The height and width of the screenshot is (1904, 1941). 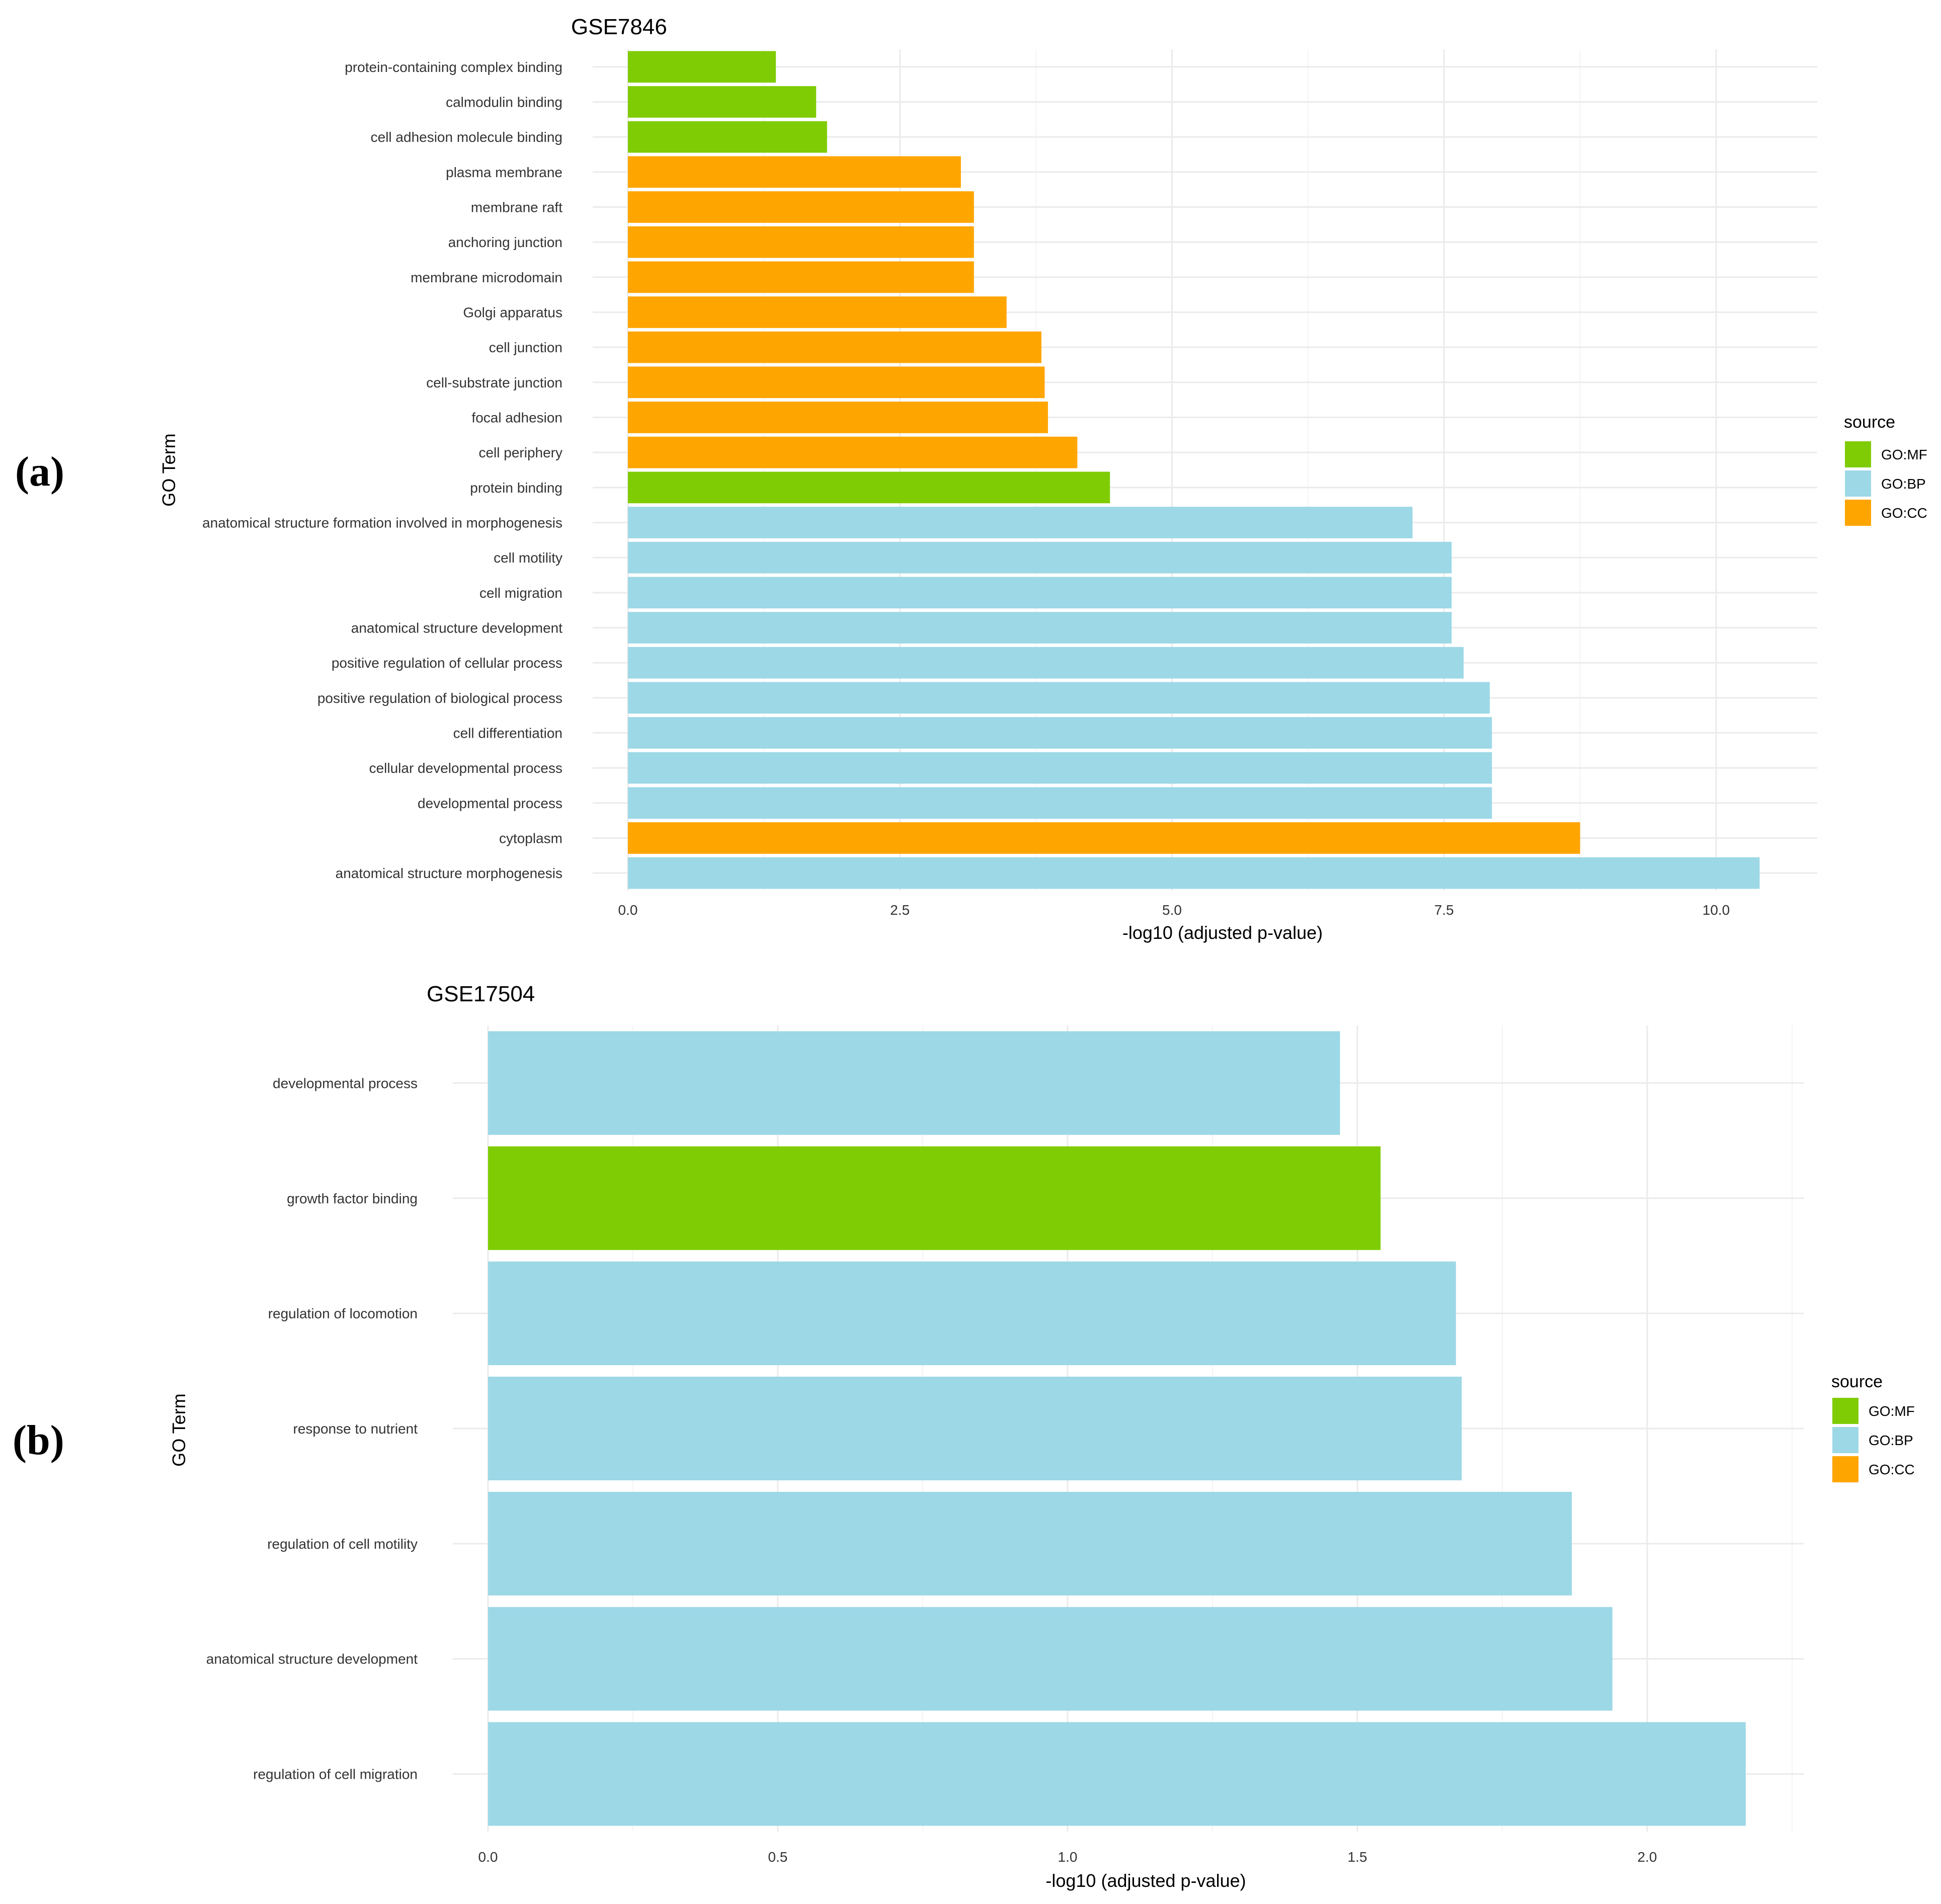 I want to click on x-tick-label: 5.0, so click(x=1172, y=910).